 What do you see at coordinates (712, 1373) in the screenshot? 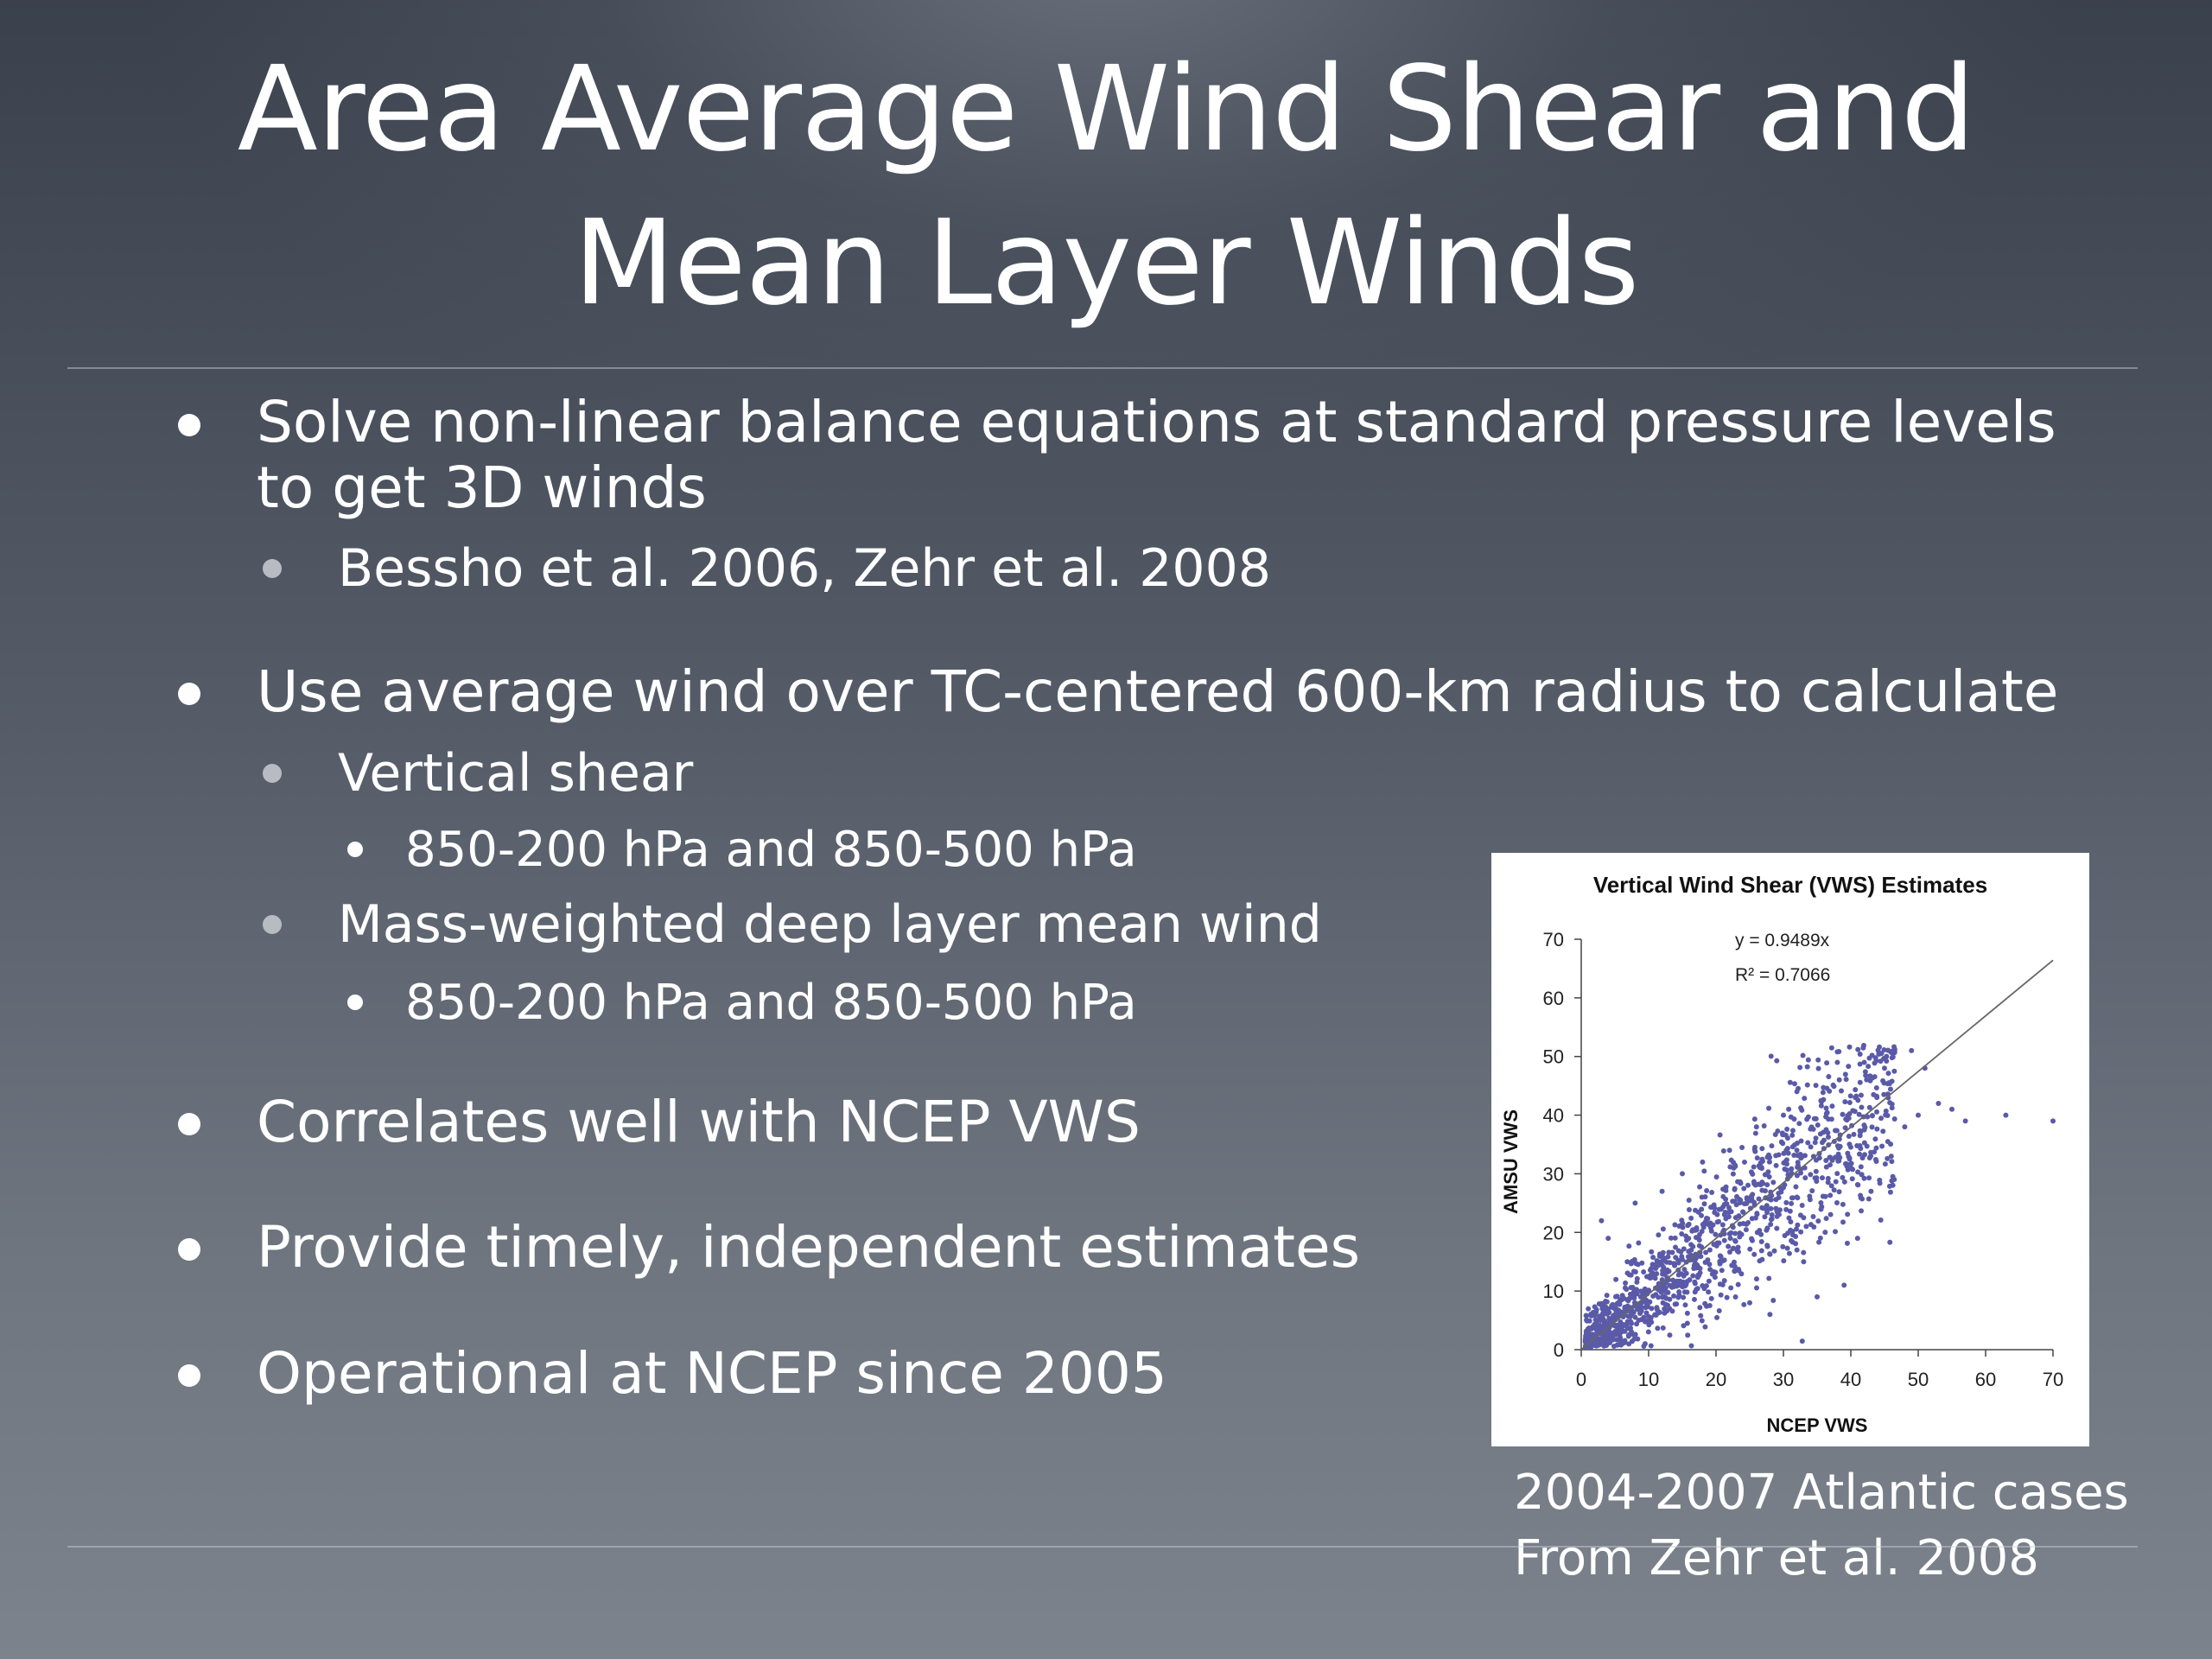
I see `bullet-item: Operational at NCEP since 2005` at bounding box center [712, 1373].